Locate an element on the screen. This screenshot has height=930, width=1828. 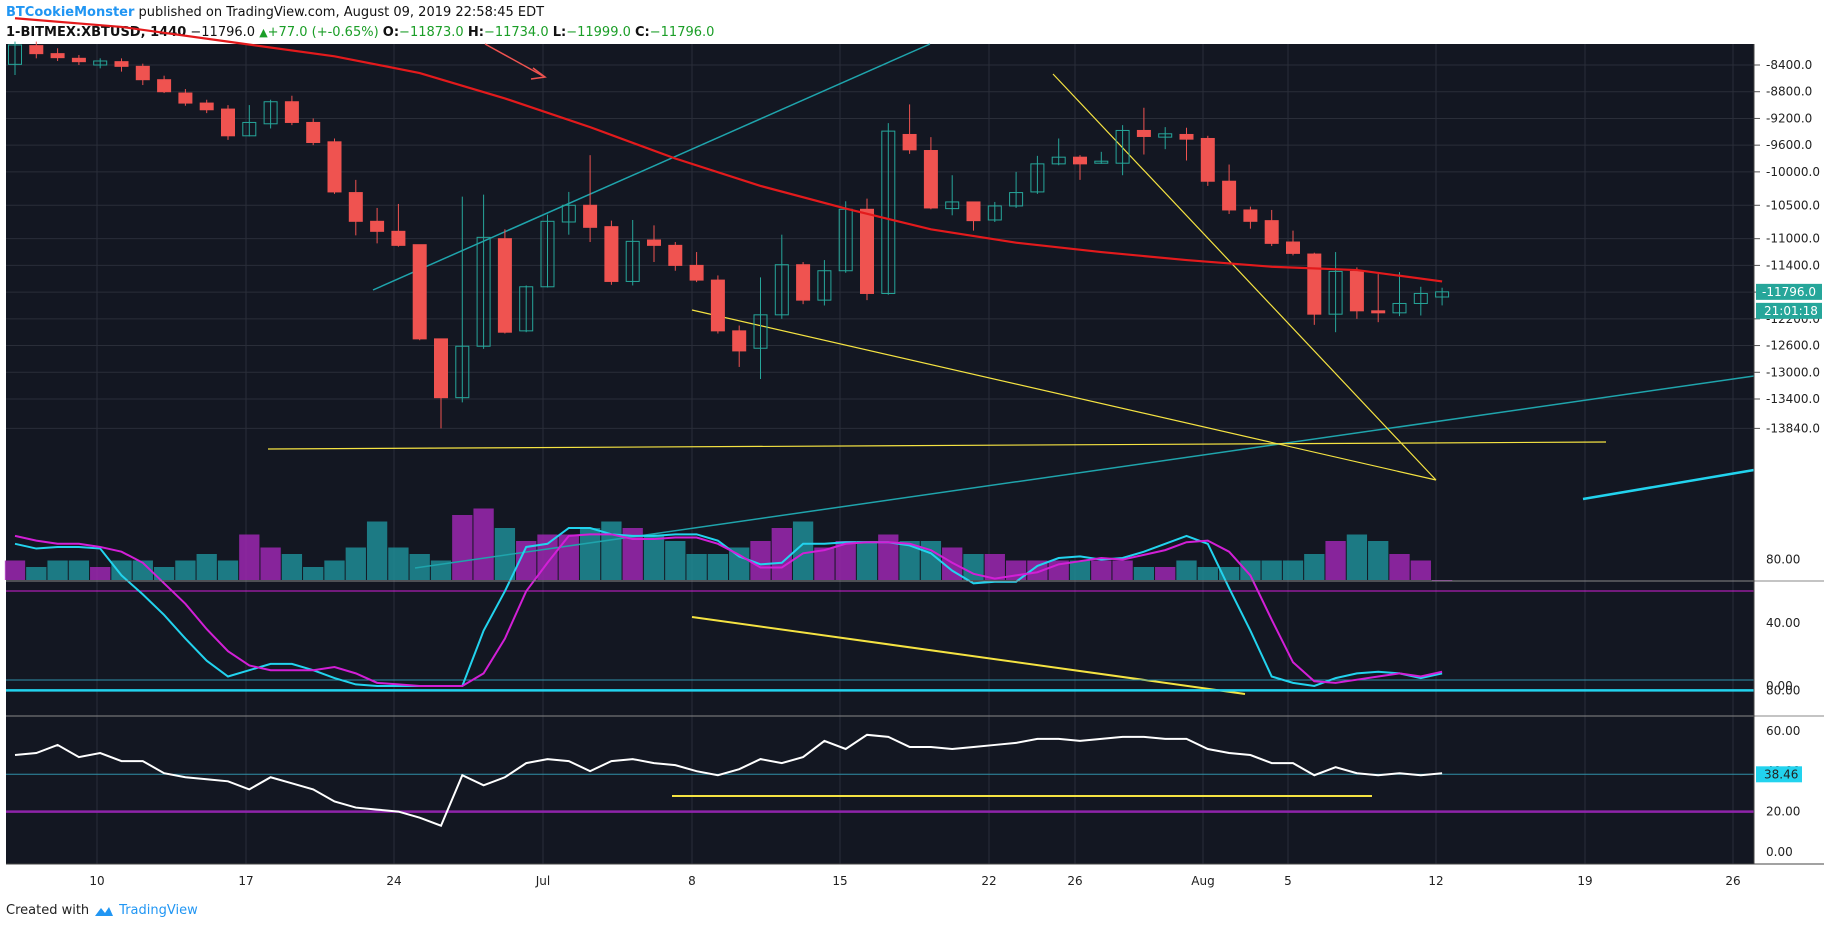
projection-line is located at coordinates (1668, 484).